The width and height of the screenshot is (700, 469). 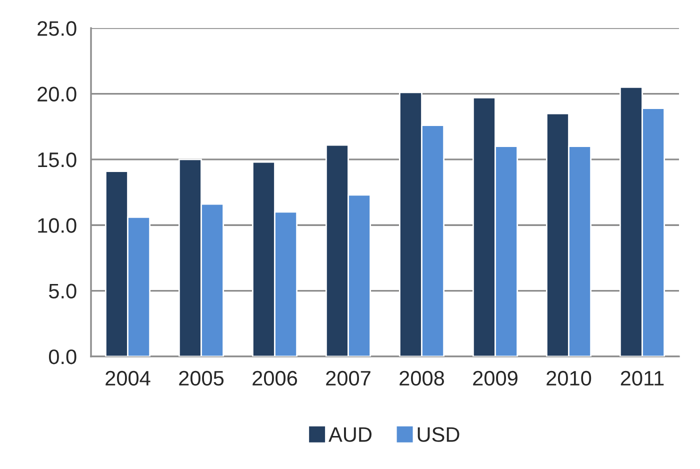 I want to click on y-tick-label: 5.0, so click(x=62, y=291).